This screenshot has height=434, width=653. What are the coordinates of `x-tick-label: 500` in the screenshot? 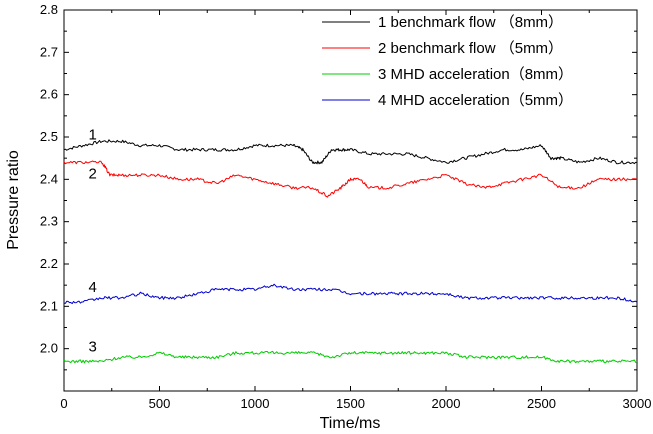 It's located at (160, 403).